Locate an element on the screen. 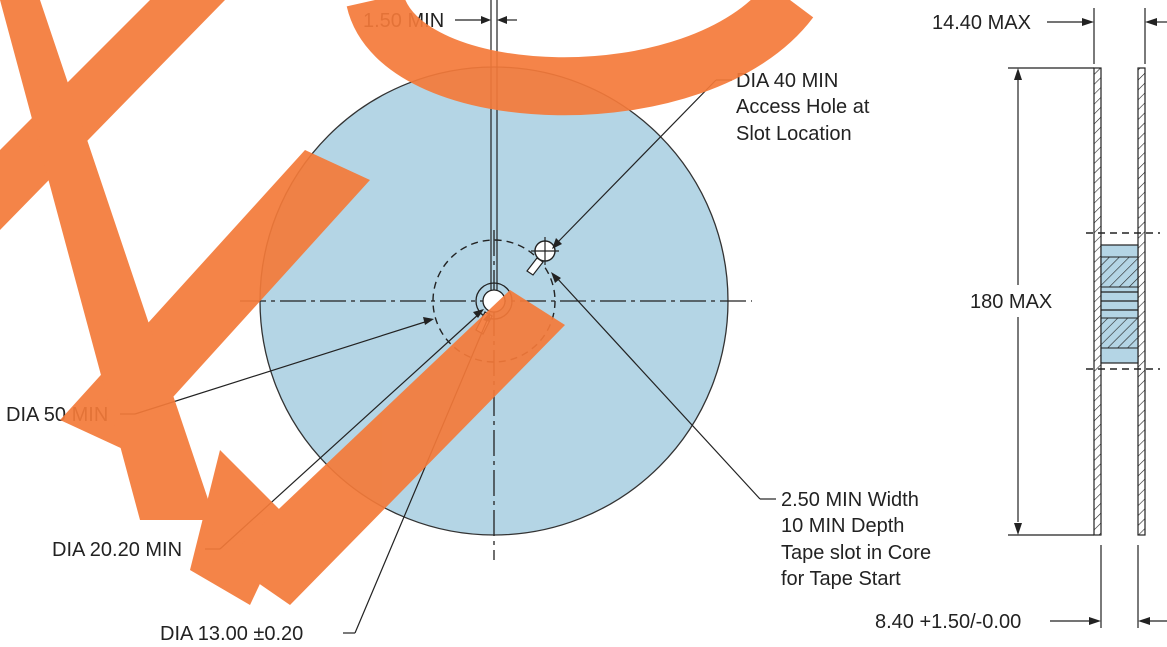 This screenshot has width=1167, height=647. label-width-max: 14.40 MAX is located at coordinates (981, 23).